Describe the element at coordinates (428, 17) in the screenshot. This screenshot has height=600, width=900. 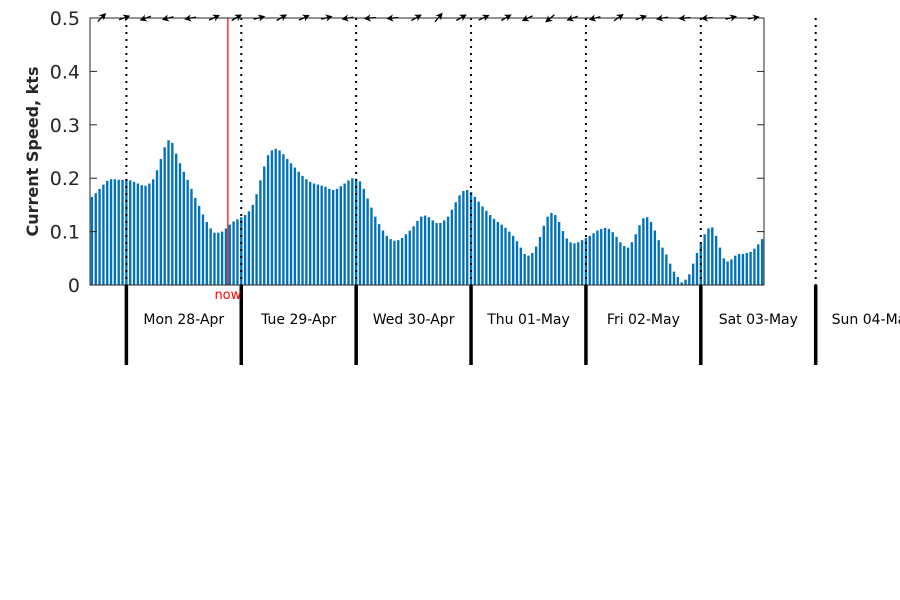
I see `direction-arrows` at that location.